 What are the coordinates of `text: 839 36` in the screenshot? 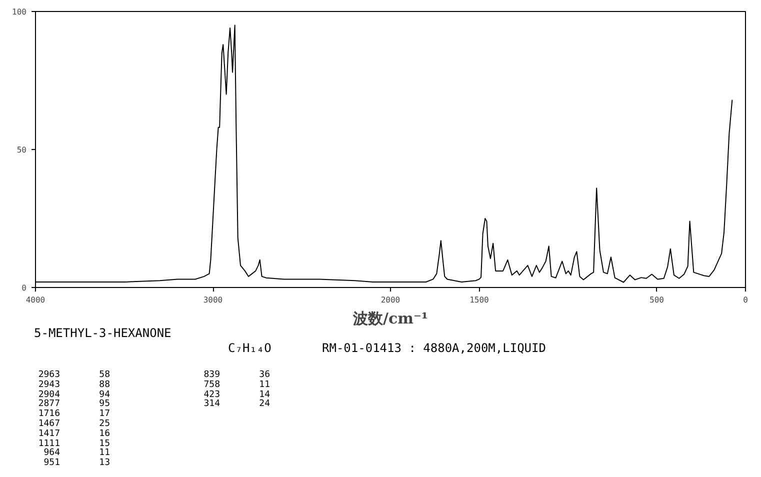 It's located at (237, 375).